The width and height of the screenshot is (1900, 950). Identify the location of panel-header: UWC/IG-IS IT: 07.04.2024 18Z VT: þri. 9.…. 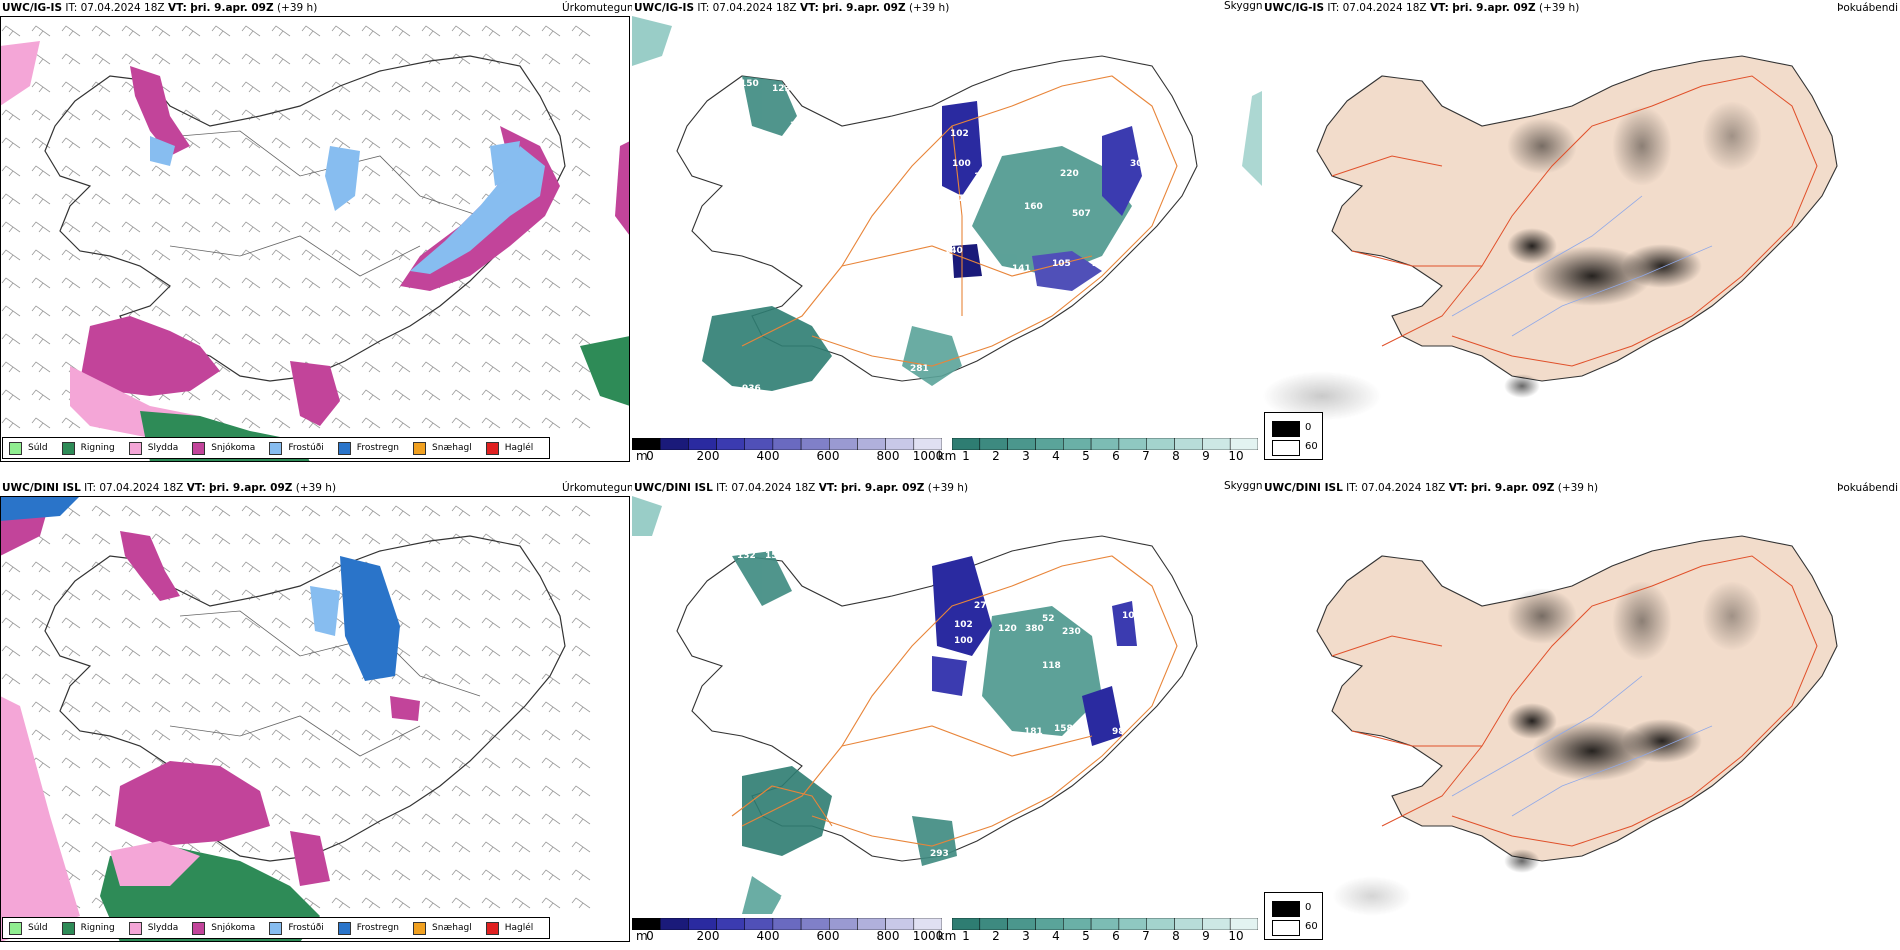
(792, 8).